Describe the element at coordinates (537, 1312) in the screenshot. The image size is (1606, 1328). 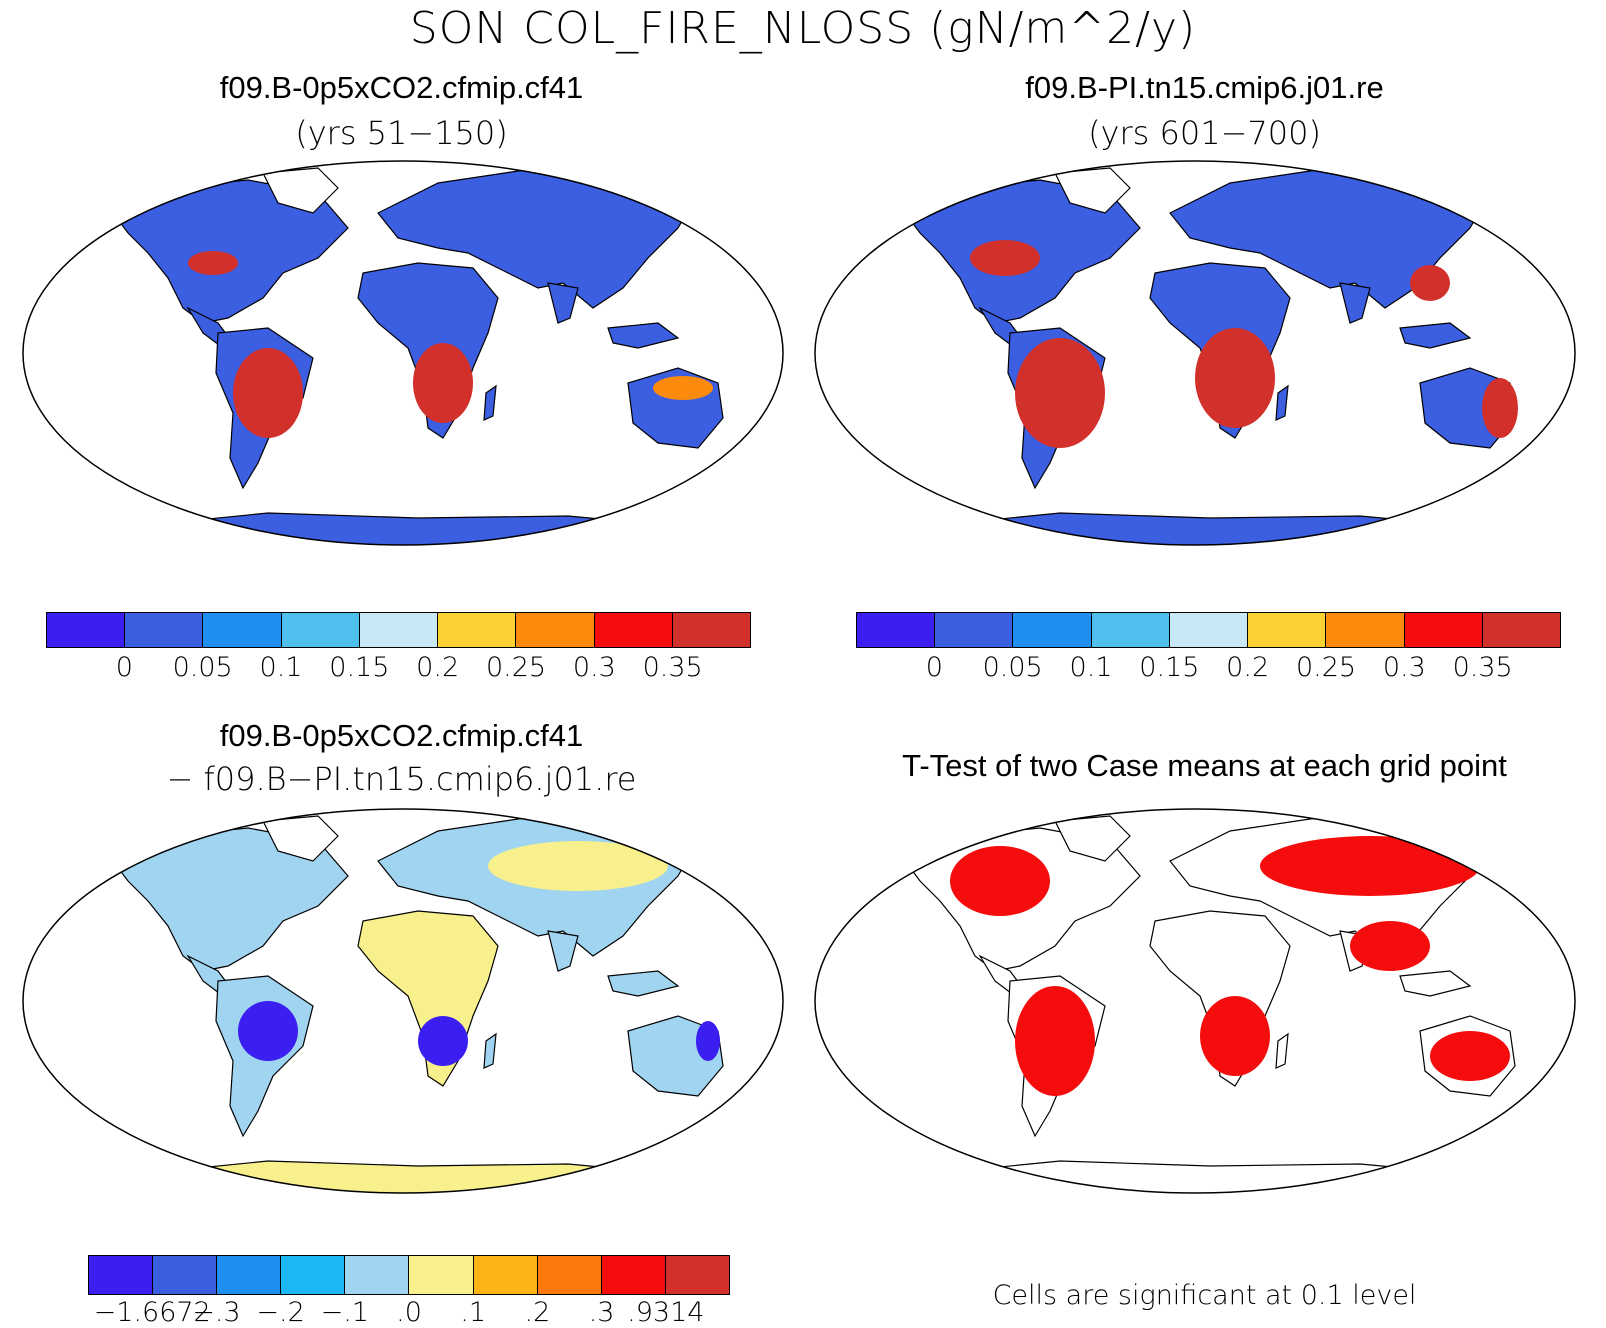
I see `colorbar-tick-label: .2` at that location.